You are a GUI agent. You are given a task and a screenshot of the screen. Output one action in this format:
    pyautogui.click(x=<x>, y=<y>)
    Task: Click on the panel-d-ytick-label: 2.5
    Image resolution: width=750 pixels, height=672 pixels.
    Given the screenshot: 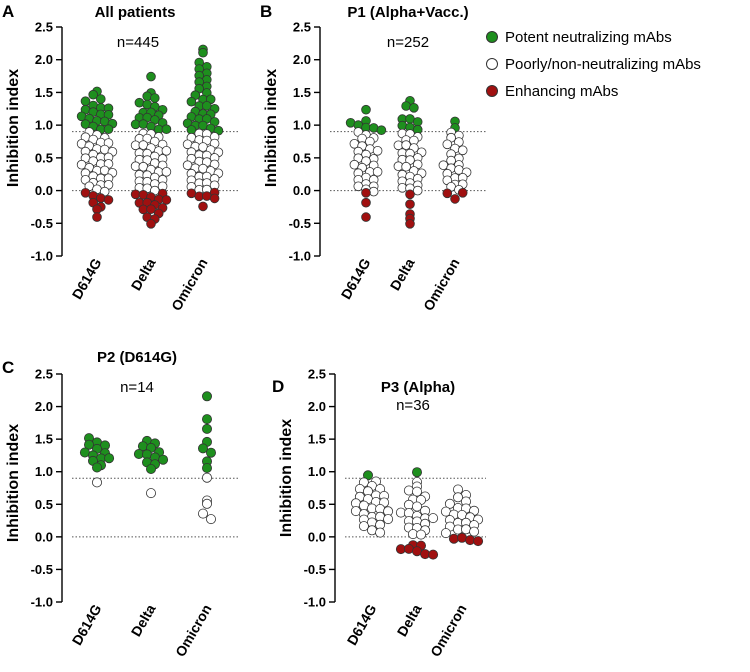 What is the action you would take?
    pyautogui.click(x=317, y=374)
    